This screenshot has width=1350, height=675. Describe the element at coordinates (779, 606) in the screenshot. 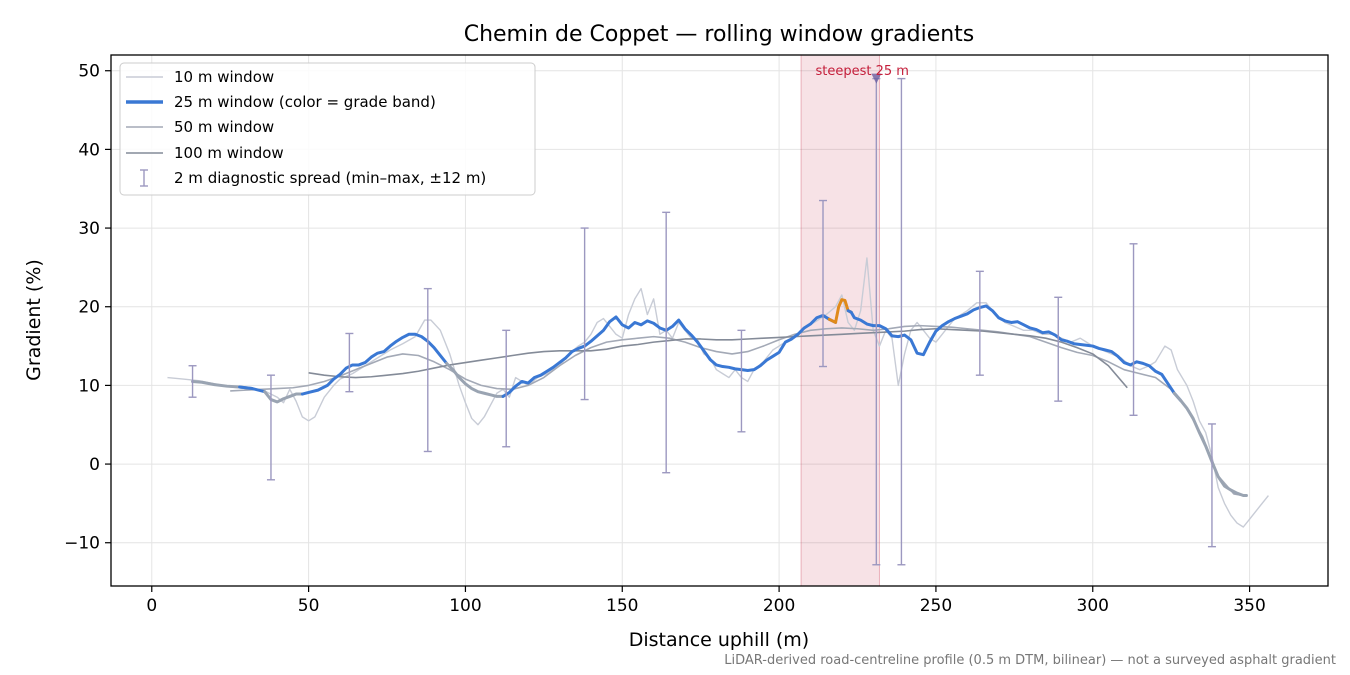

I see `x-tick-label: 200` at that location.